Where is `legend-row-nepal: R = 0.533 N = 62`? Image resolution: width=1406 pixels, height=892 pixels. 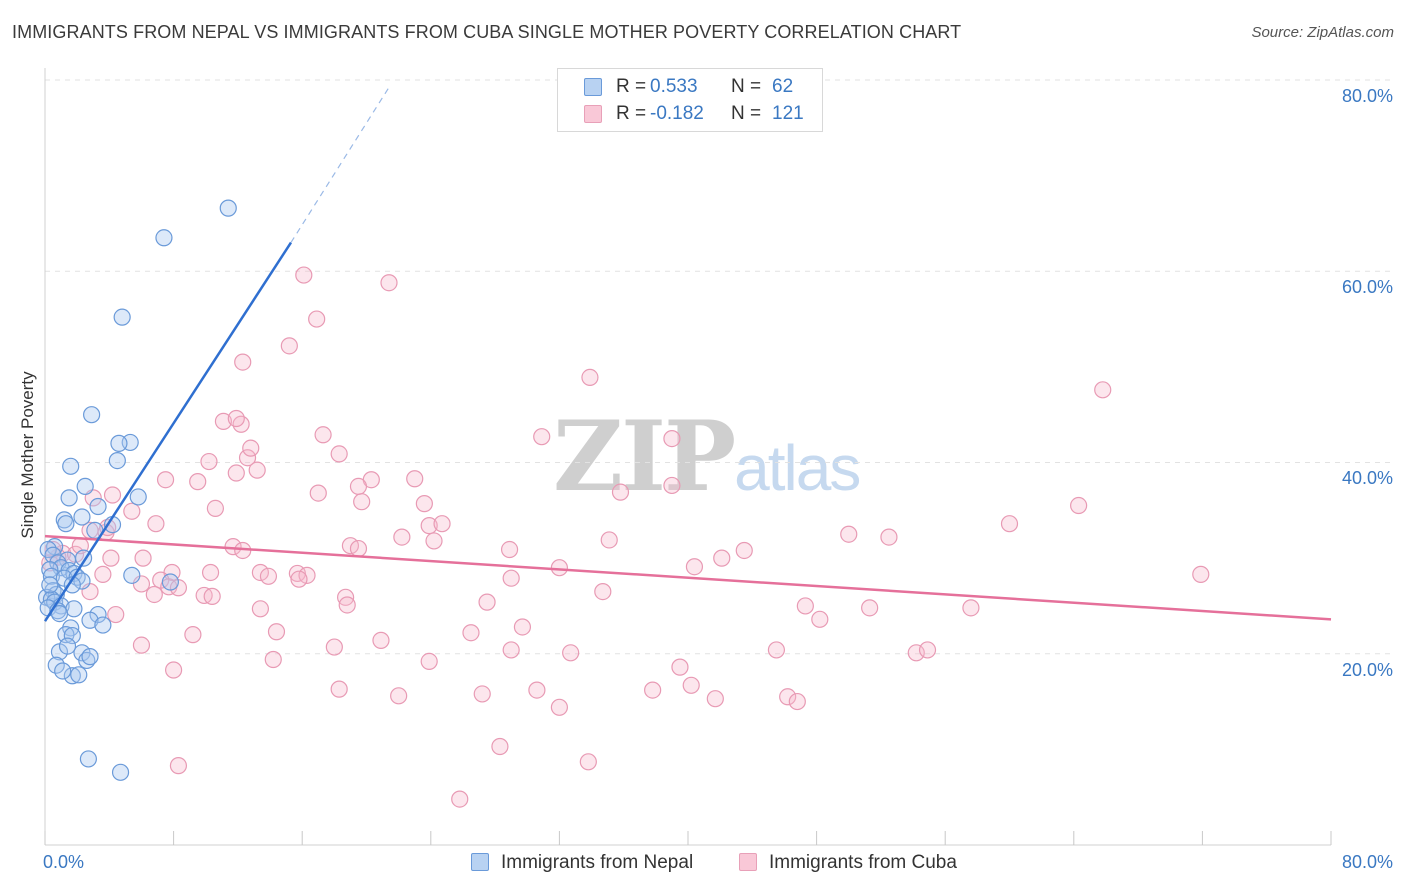 legend-row-nepal: R = 0.533 N = 62 is located at coordinates (690, 87).